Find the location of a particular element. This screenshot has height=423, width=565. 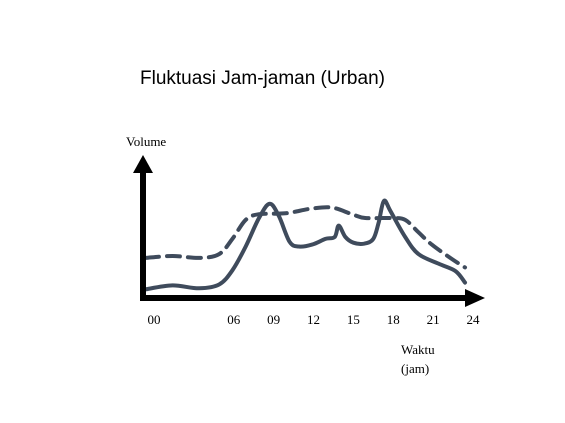

x-tick-label: 09 is located at coordinates (273, 319).